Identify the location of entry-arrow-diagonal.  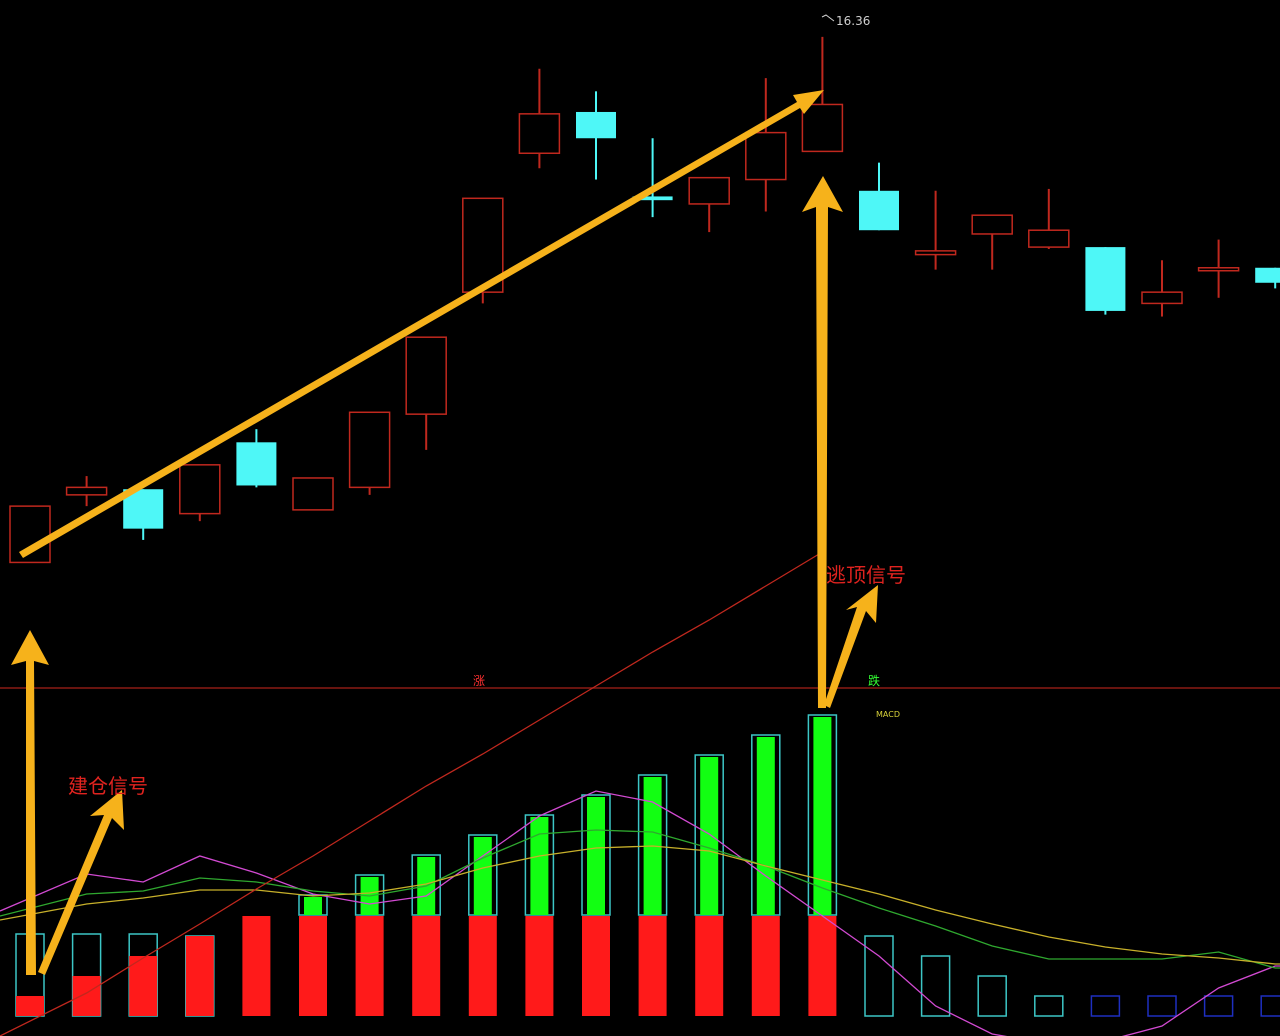
(81, 882).